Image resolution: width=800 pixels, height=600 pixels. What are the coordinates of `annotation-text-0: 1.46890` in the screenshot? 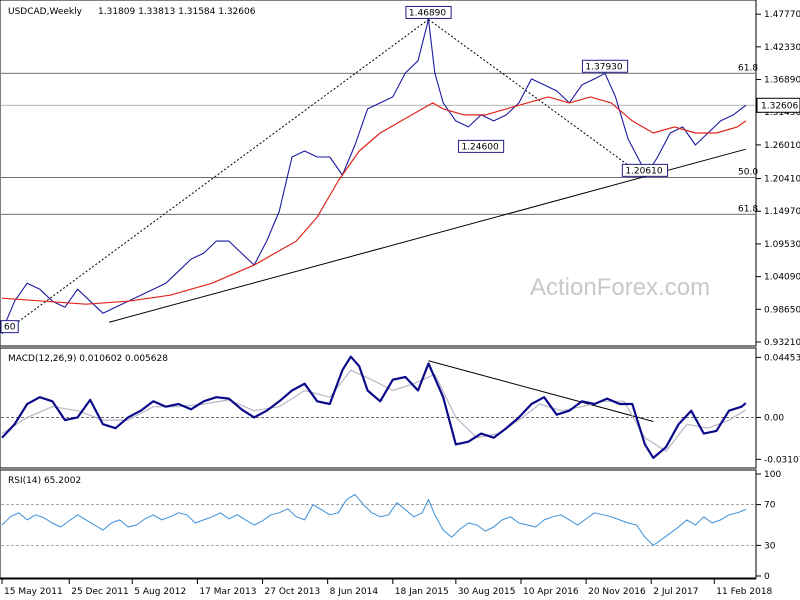 It's located at (427, 13).